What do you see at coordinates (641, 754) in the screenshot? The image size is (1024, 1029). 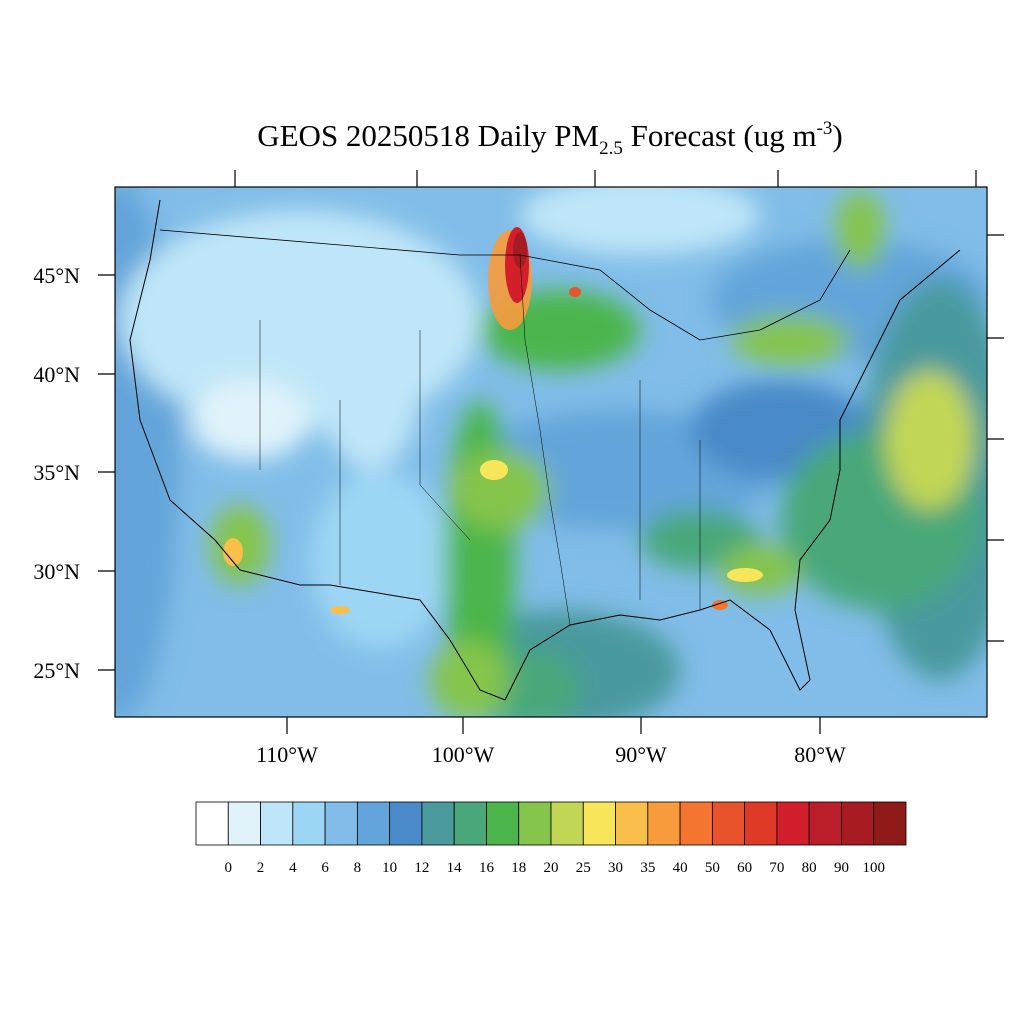 I see `lon-label: 90°W` at bounding box center [641, 754].